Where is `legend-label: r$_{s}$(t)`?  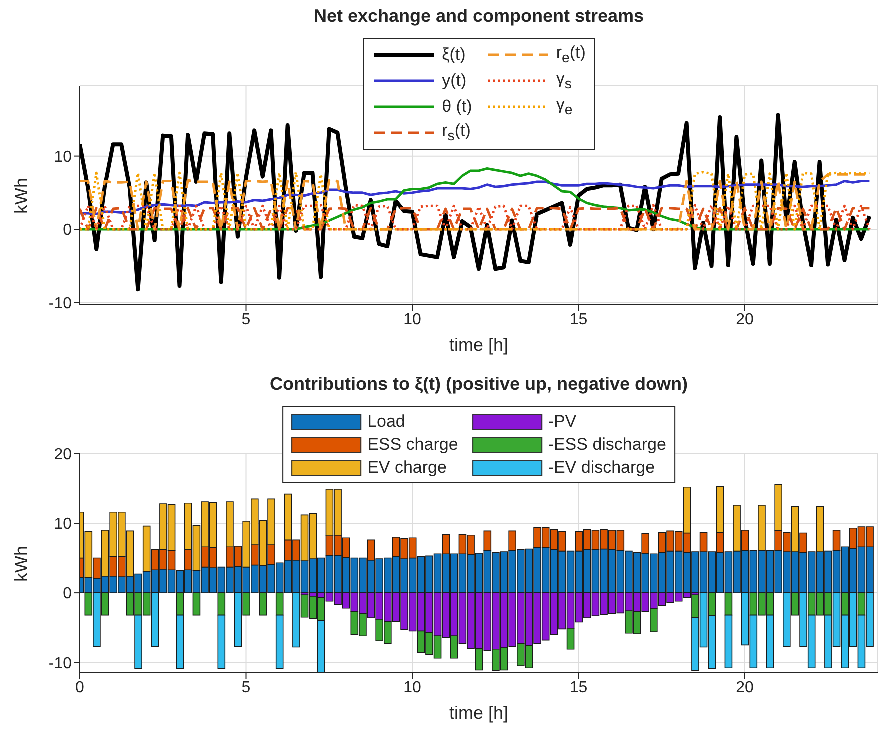
legend-label: r$_{s}$(t) is located at coordinates (456, 133).